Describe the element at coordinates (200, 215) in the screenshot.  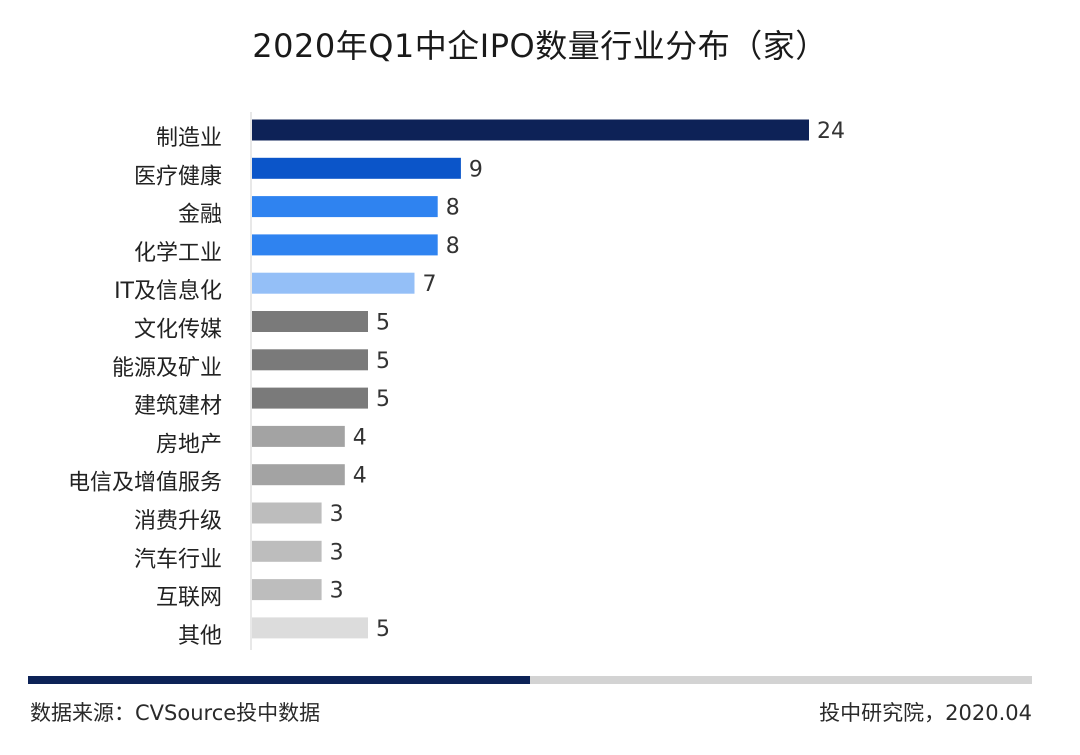
I see `category-label: 金融` at that location.